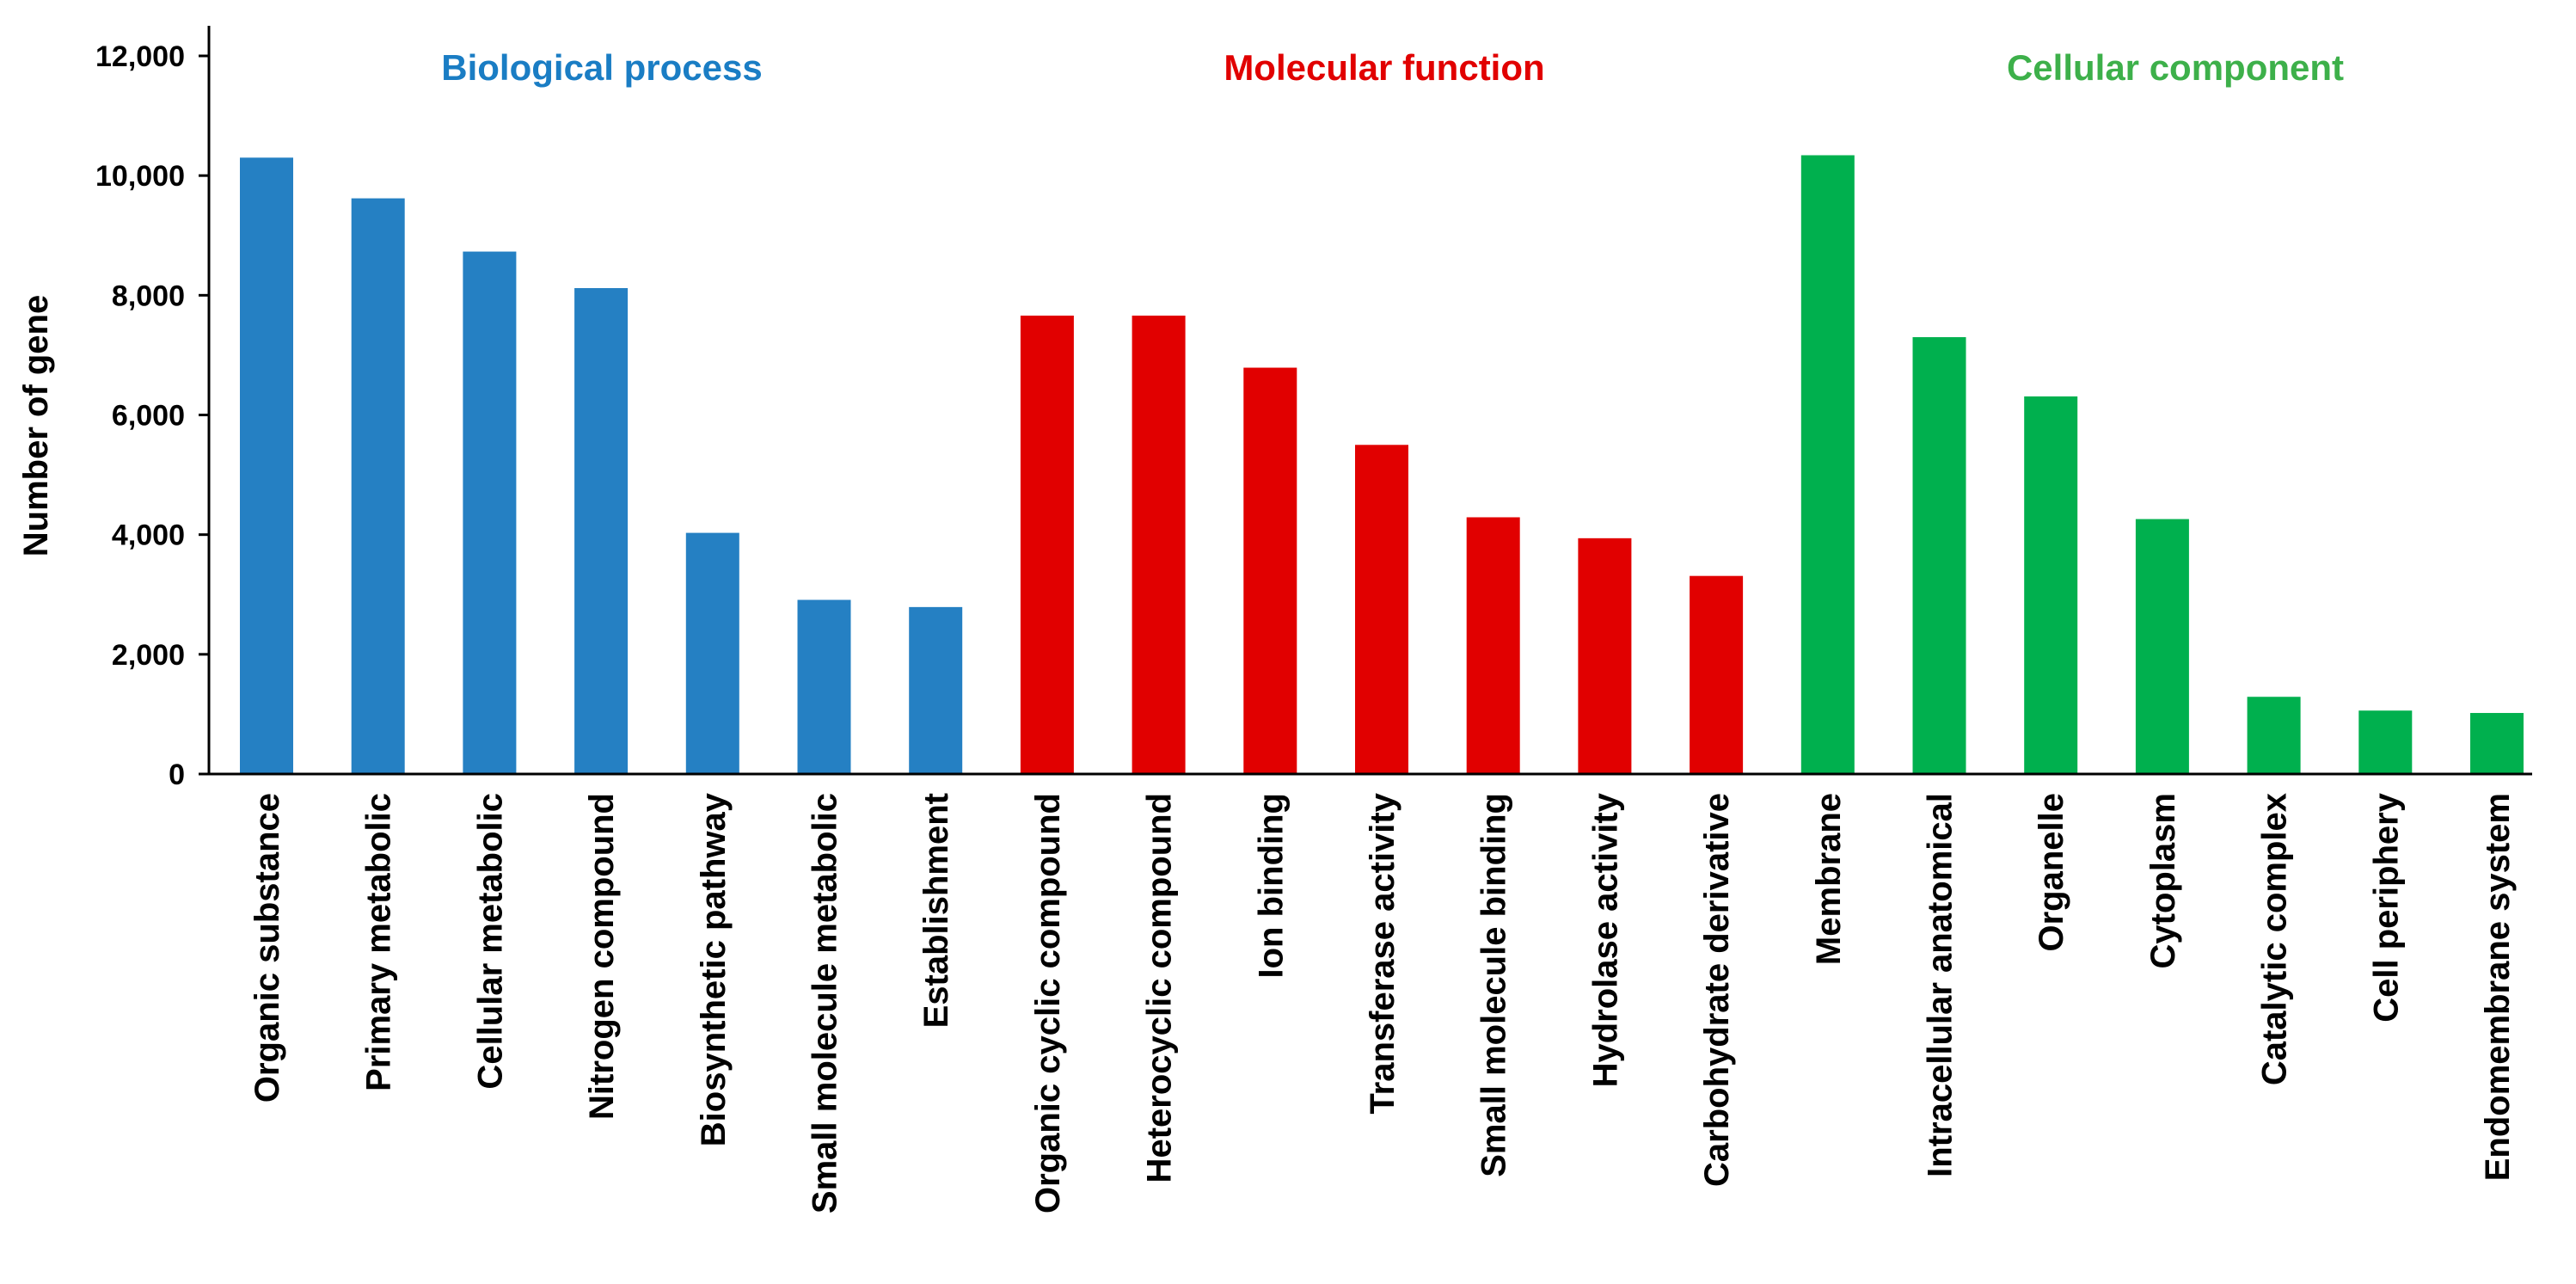  What do you see at coordinates (379, 942) in the screenshot?
I see `x-tick-label: Primary metabolic` at bounding box center [379, 942].